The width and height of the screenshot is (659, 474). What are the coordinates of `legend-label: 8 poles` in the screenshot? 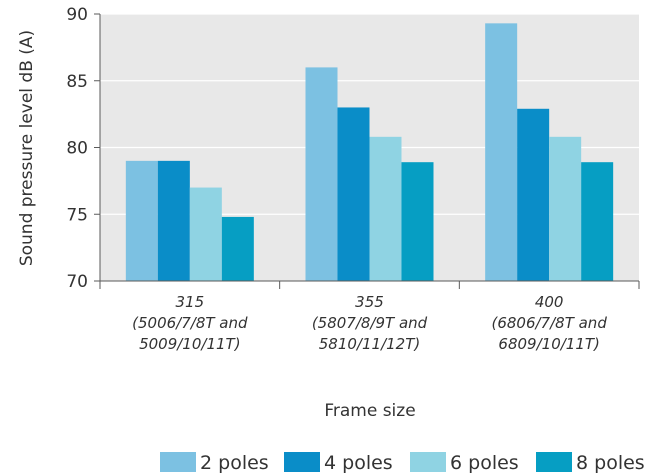 It's located at (610, 463).